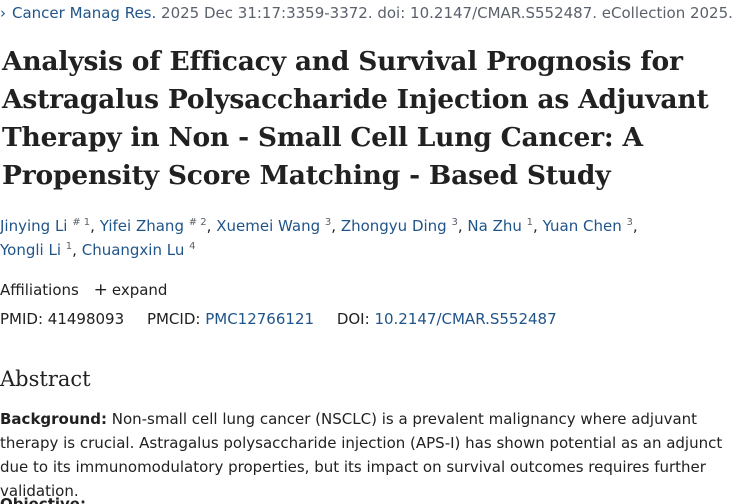 Image resolution: width=750 pixels, height=504 pixels. I want to click on affiliations-row: Affiliations + expand, so click(83, 290).